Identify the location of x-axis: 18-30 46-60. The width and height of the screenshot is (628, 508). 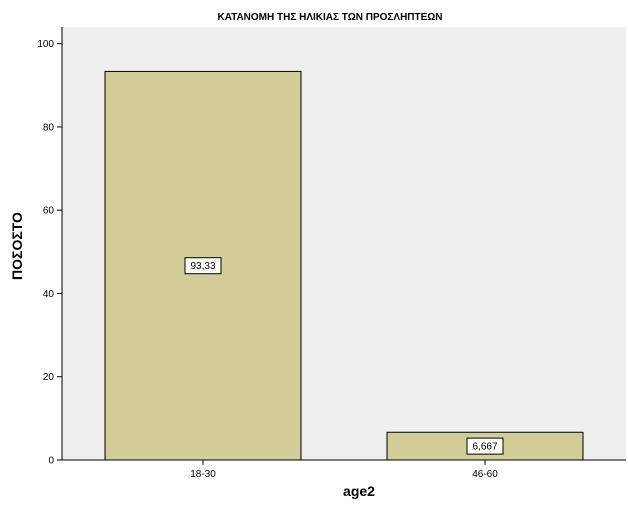
(344, 469).